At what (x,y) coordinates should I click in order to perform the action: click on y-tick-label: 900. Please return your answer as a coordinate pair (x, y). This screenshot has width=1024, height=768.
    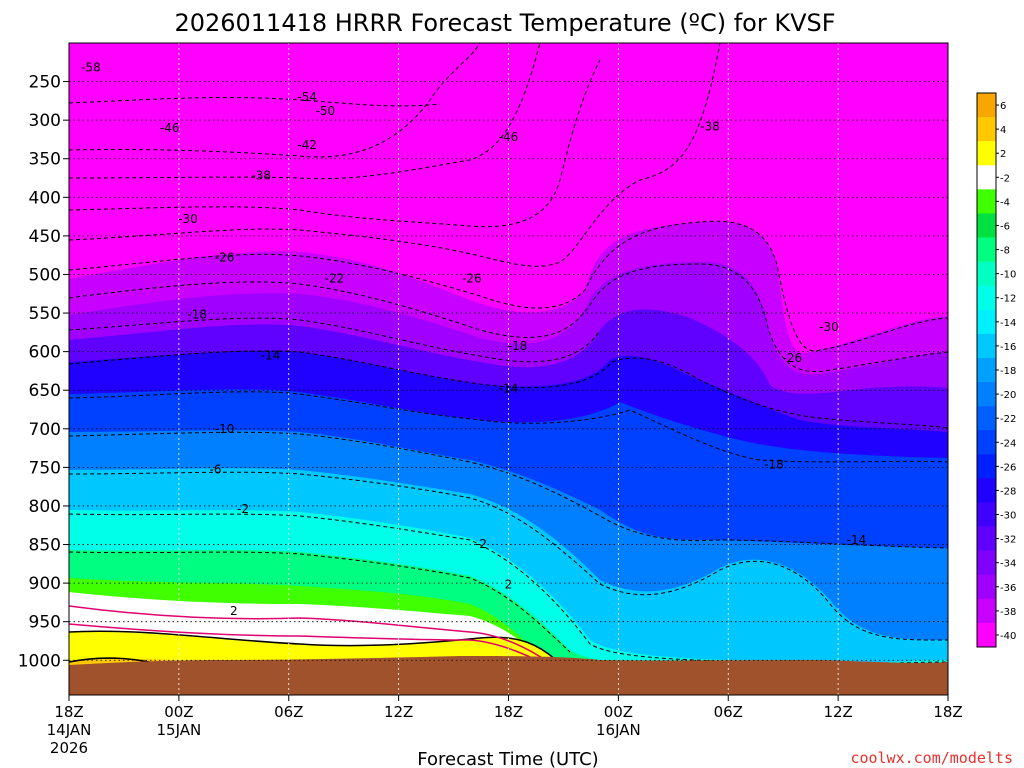
    Looking at the image, I should click on (45, 584).